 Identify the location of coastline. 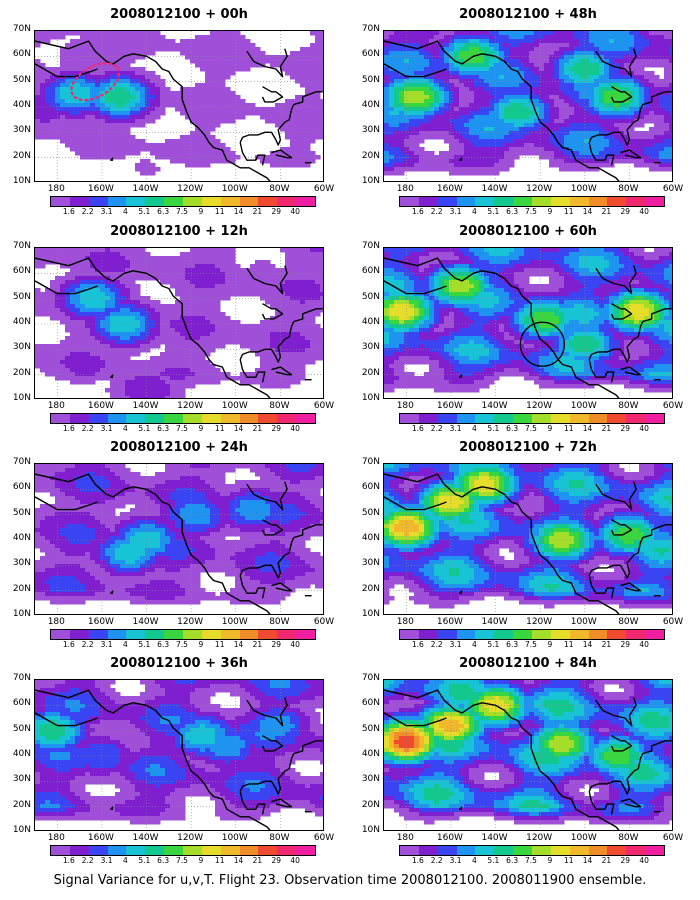
(272, 311).